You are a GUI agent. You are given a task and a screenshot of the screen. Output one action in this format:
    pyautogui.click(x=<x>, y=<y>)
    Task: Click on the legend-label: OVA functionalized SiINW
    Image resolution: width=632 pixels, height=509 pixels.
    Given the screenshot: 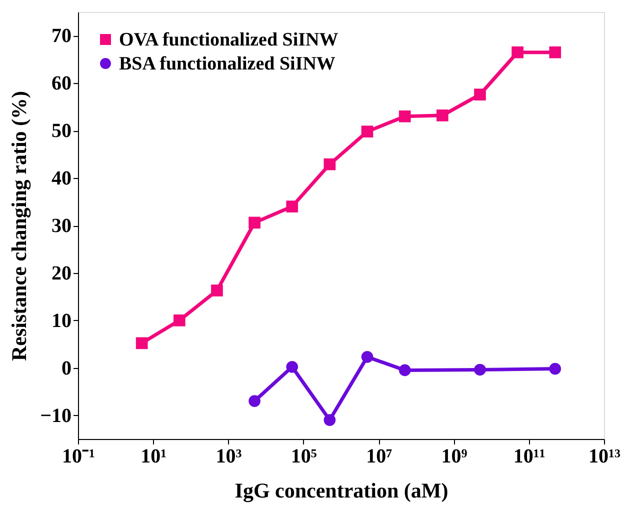 What is the action you would take?
    pyautogui.click(x=228, y=40)
    